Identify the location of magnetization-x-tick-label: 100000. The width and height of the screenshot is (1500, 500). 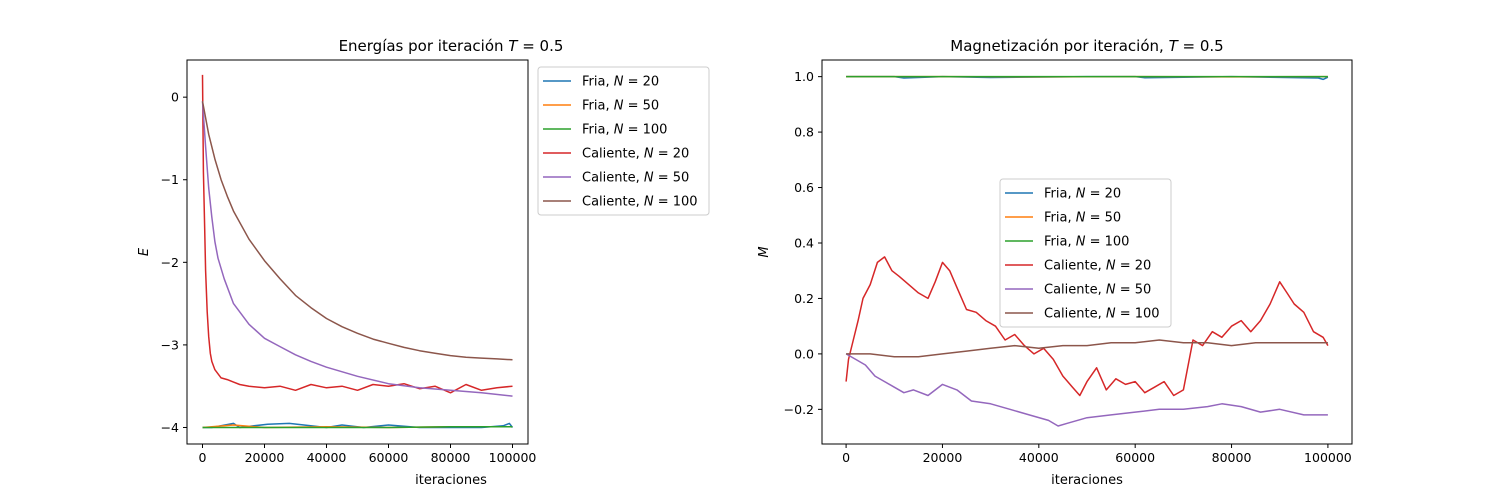
(1328, 457).